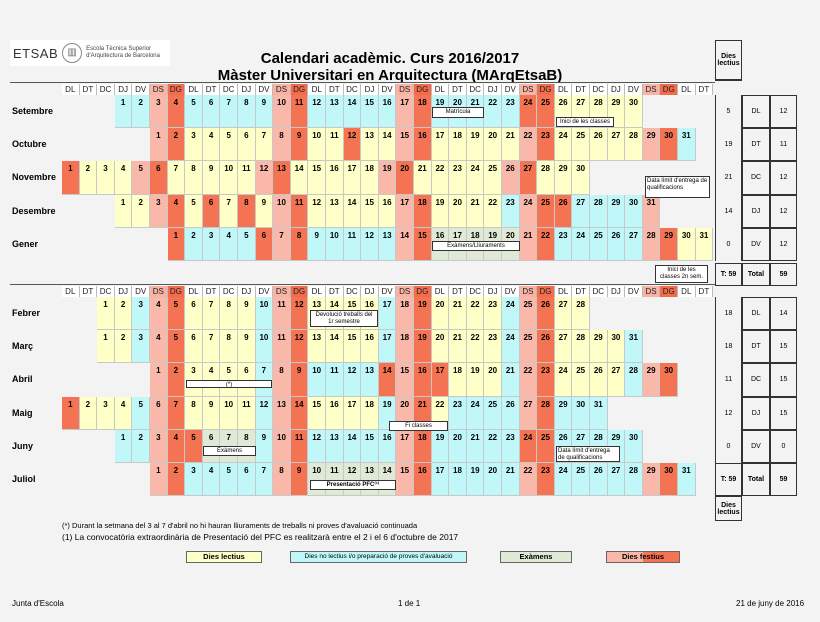  Describe the element at coordinates (282, 291) in the screenshot. I see `weekday-header-ds: DS` at that location.